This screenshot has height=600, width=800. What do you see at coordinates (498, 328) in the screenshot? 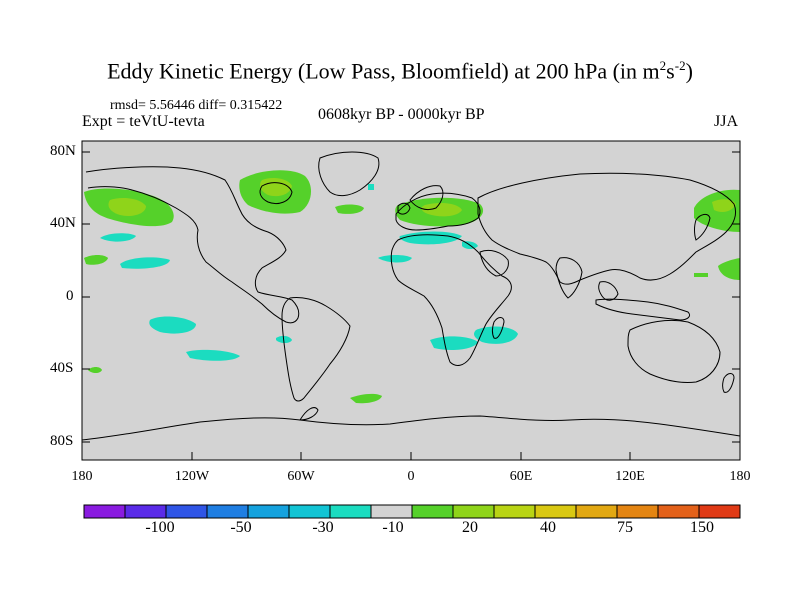
I see `coast-madagascar` at bounding box center [498, 328].